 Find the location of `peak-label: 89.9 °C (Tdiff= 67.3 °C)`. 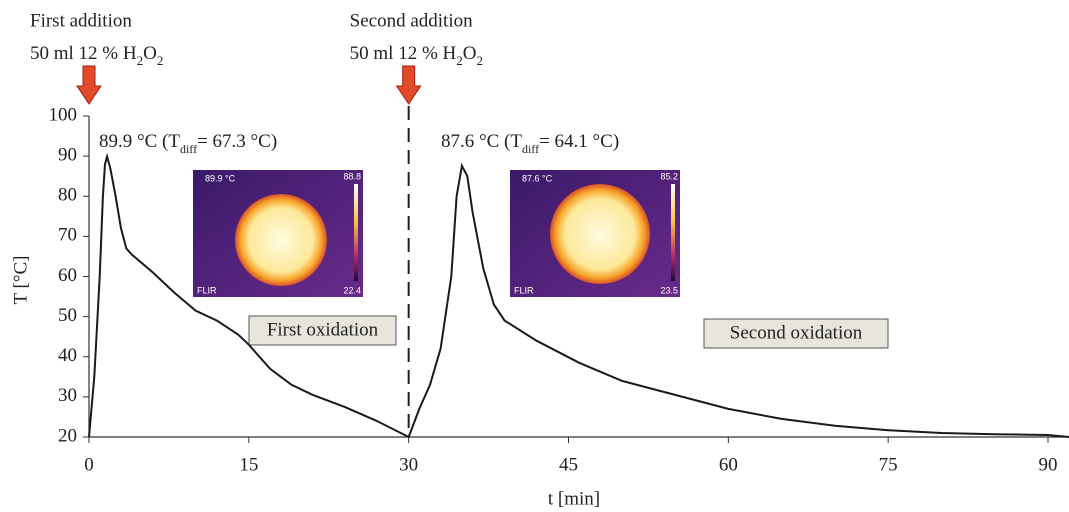

peak-label: 89.9 °C (Tdiff= 67.3 °C) is located at coordinates (188, 143).